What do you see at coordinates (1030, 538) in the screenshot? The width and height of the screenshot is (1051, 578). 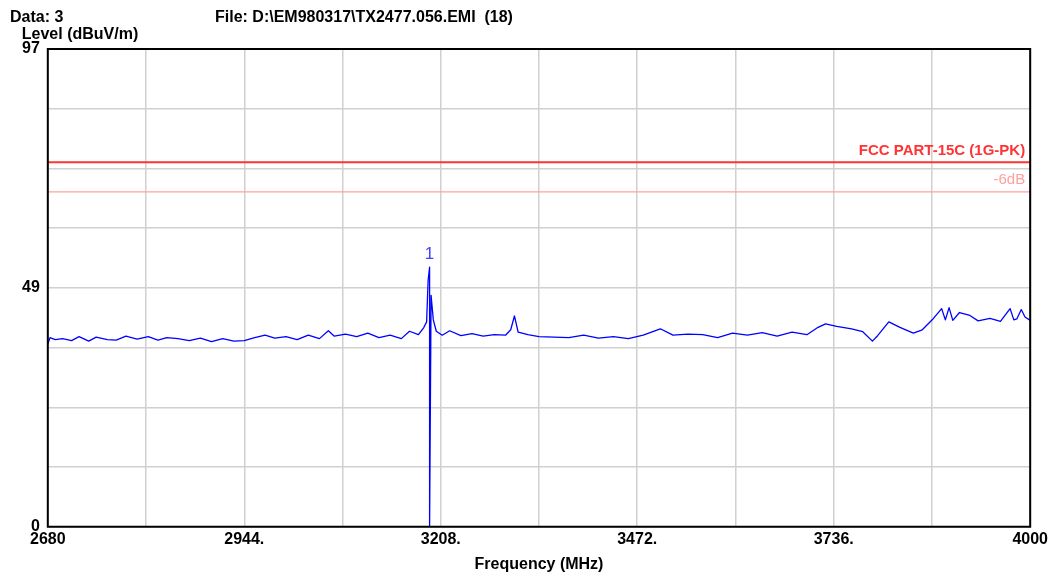 I see `x-tick-label: 4000` at bounding box center [1030, 538].